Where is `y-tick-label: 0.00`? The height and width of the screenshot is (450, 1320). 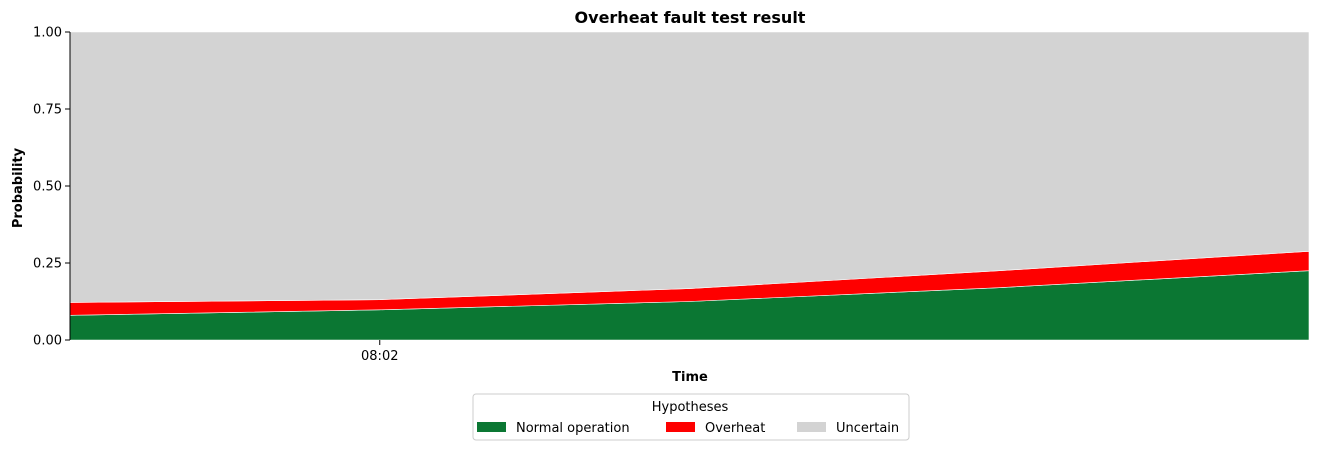 y-tick-label: 0.00 is located at coordinates (47, 341).